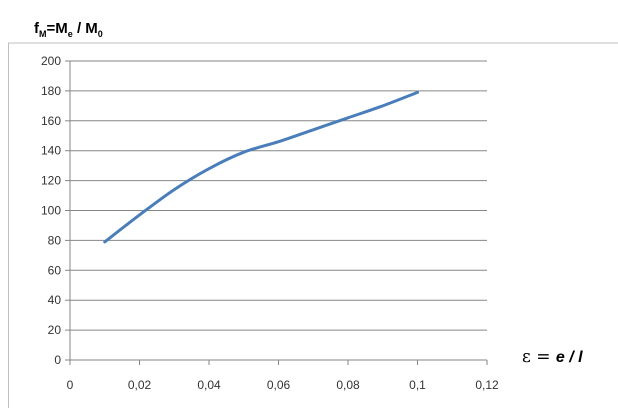 This screenshot has height=408, width=618. Describe the element at coordinates (51, 181) in the screenshot. I see `y-tick-label: 120` at that location.